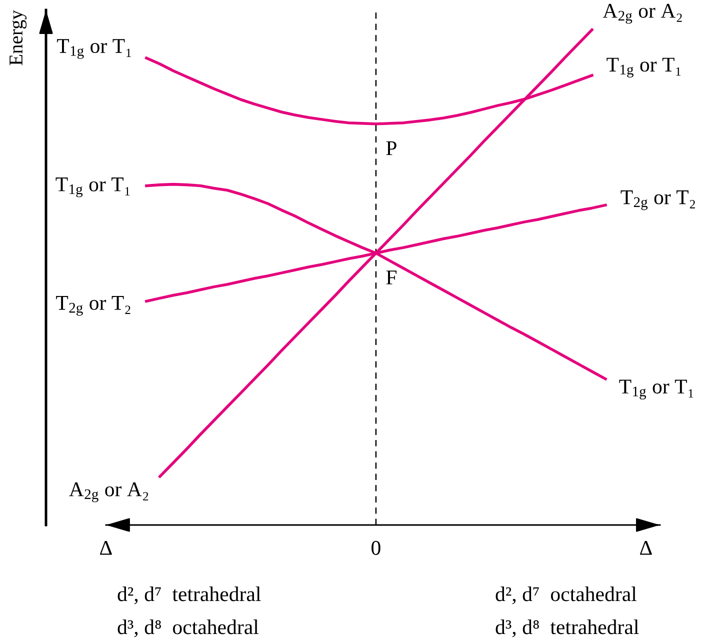  What do you see at coordinates (567, 629) in the screenshot?
I see `text: d³, d⁸ tetrahedral` at bounding box center [567, 629].